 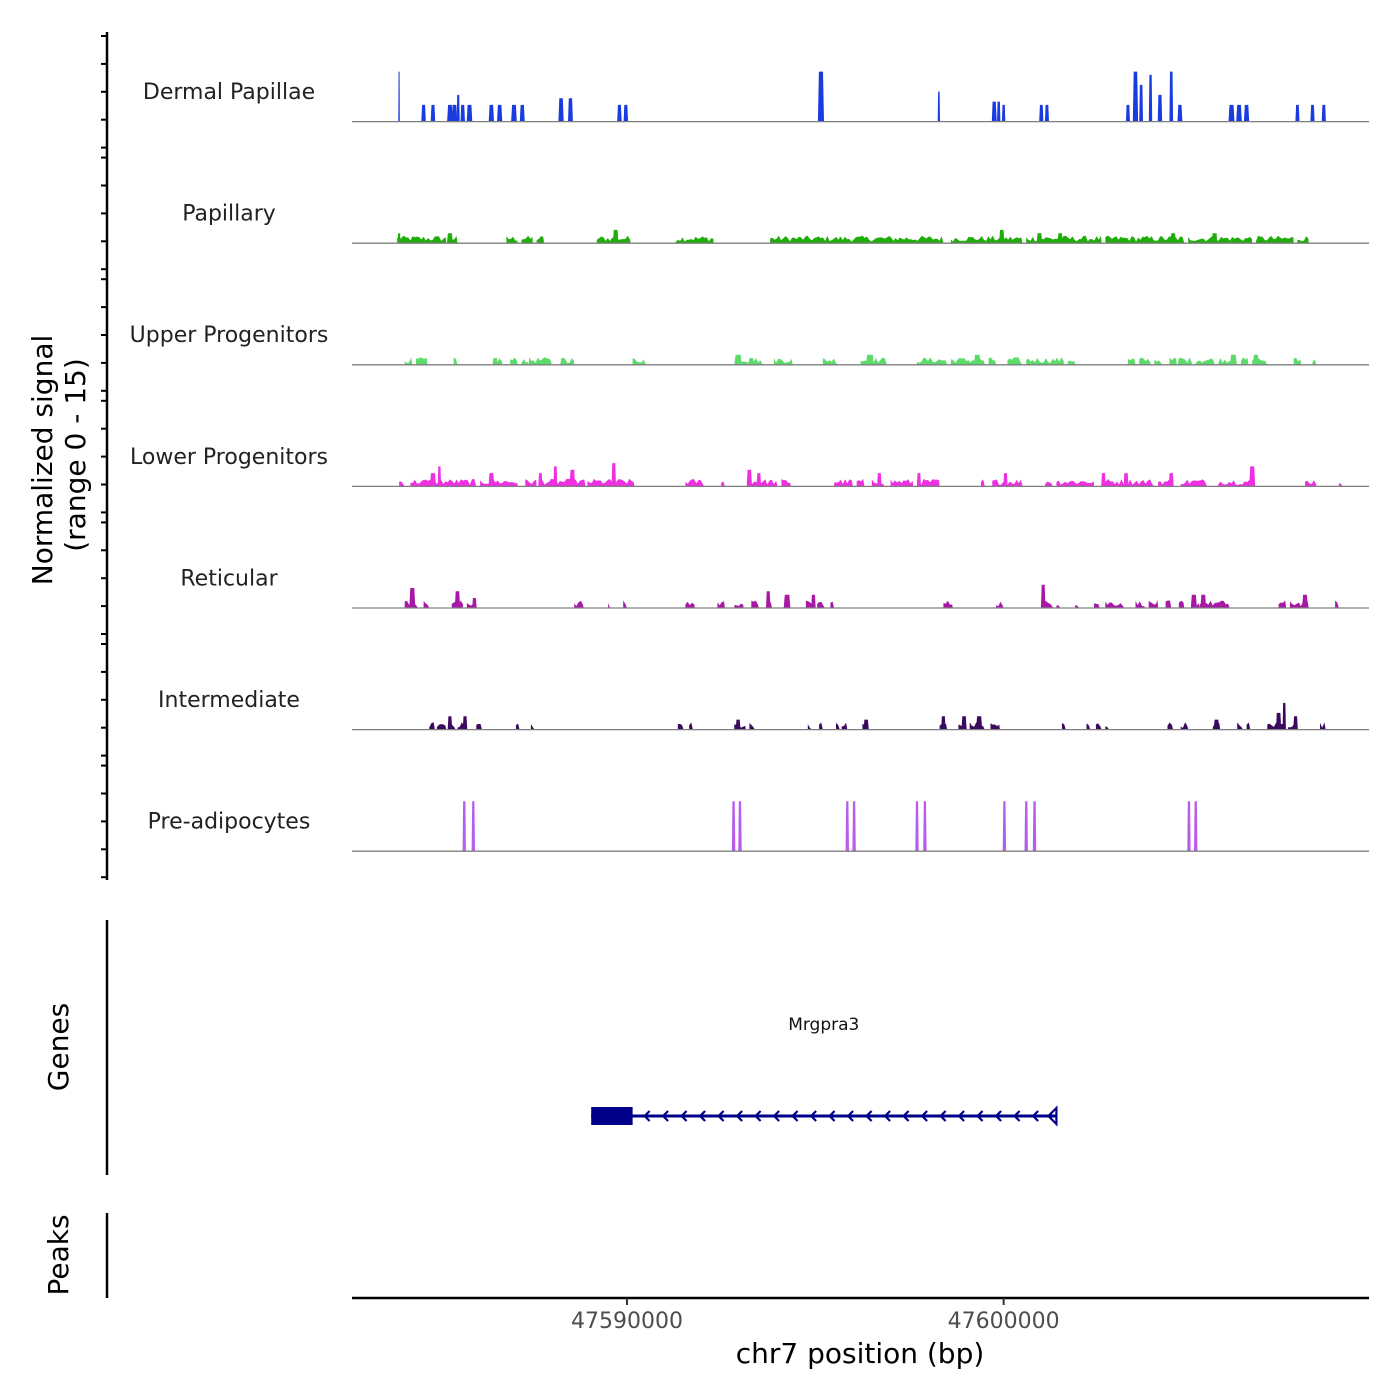 I want to click on track-label: Upper Progenitors, so click(x=229, y=335).